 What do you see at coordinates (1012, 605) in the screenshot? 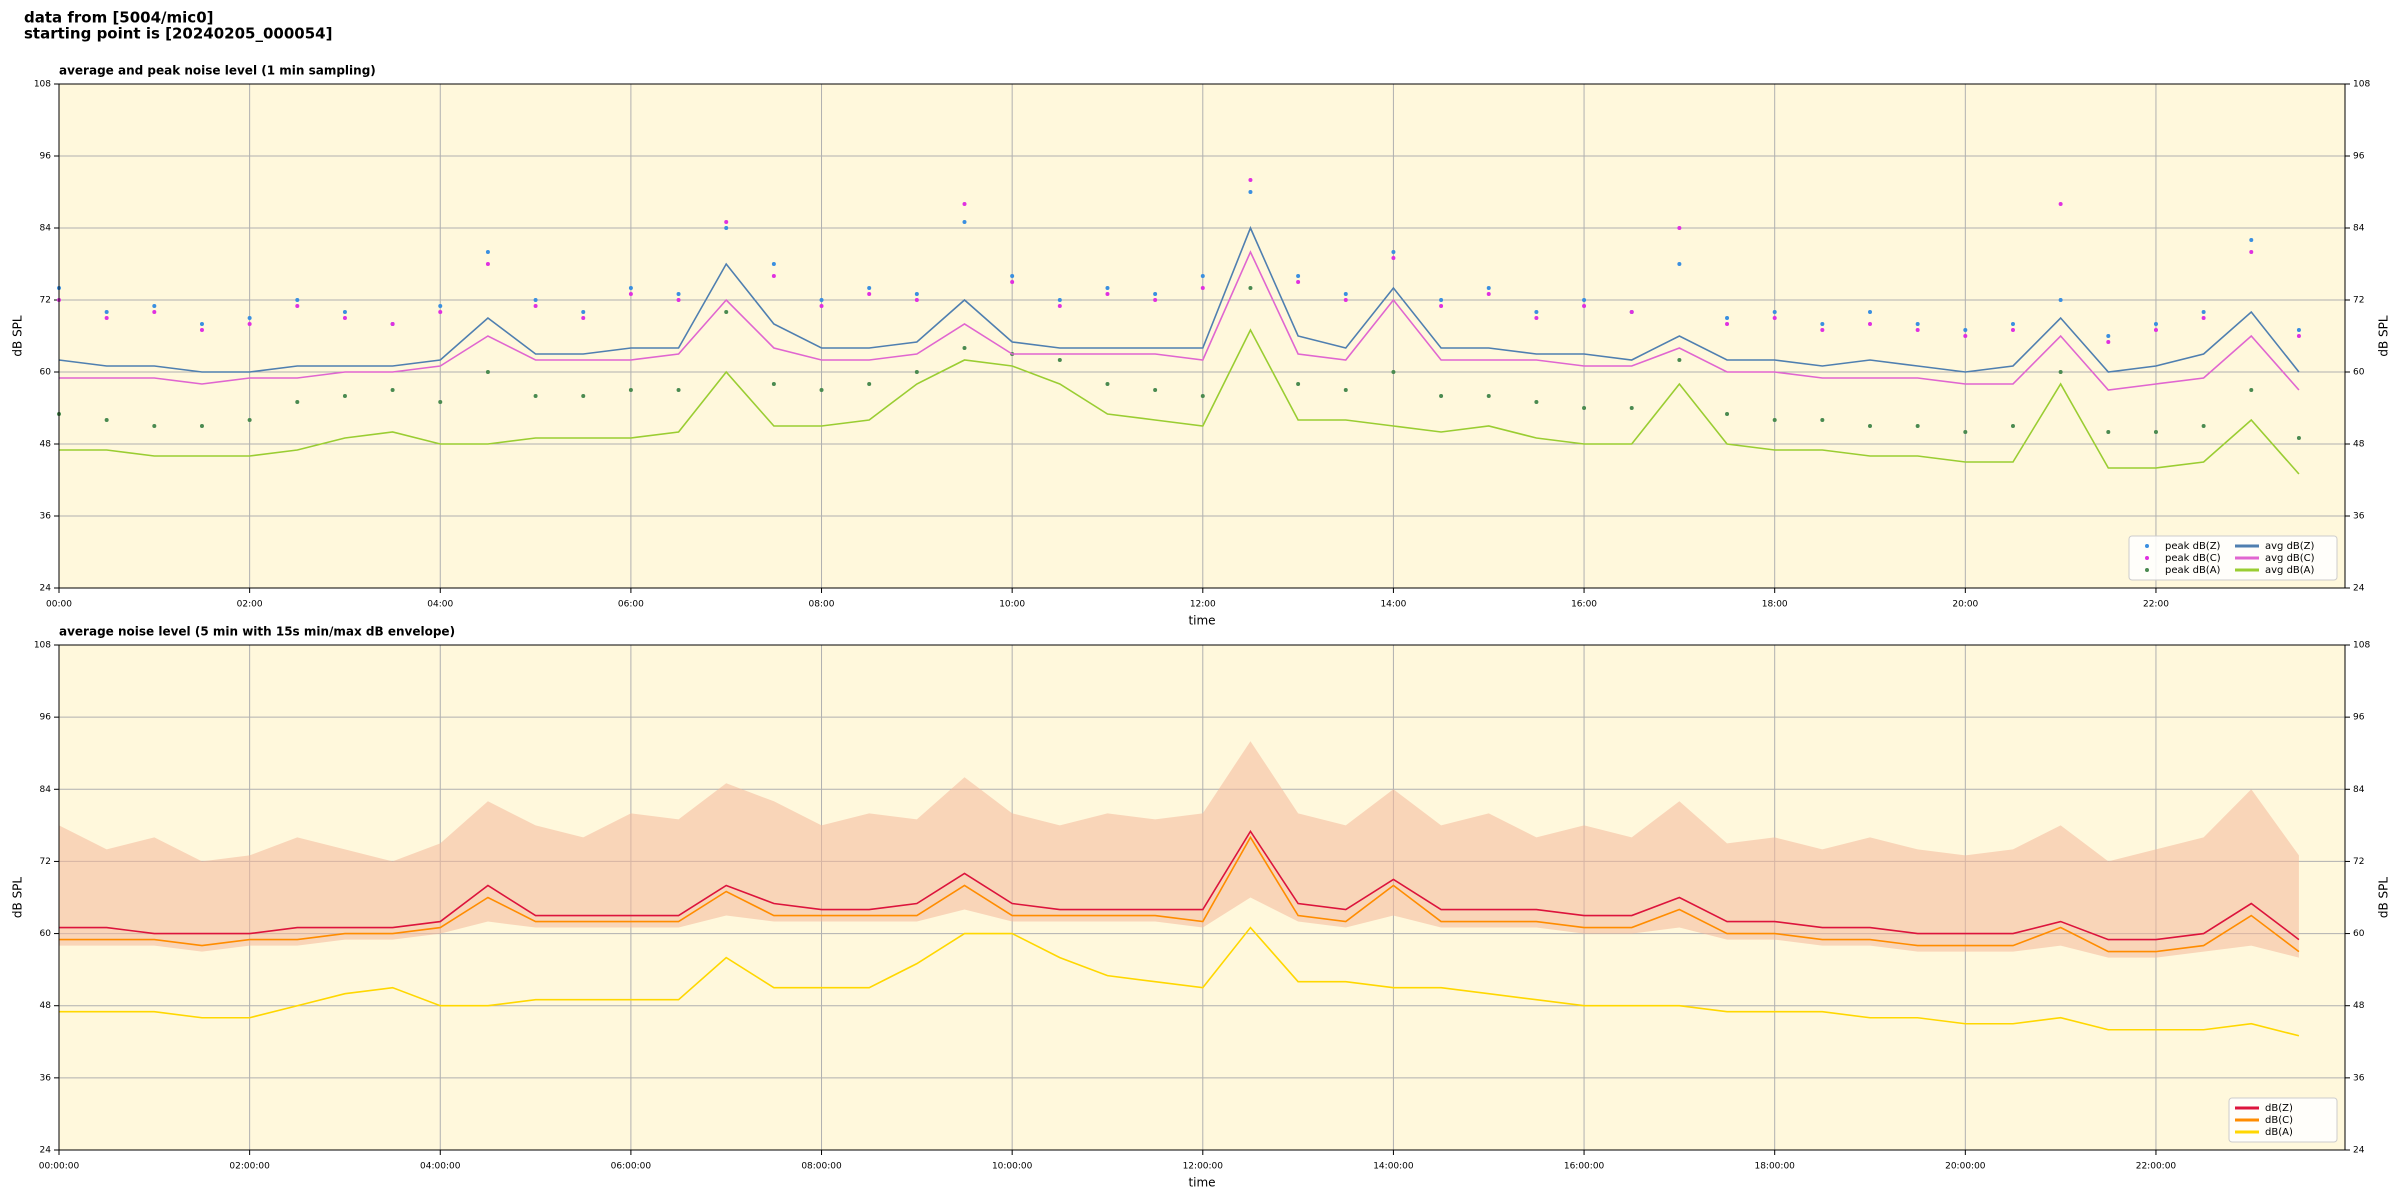
I see `x-tick-label: 10:00` at bounding box center [1012, 605].